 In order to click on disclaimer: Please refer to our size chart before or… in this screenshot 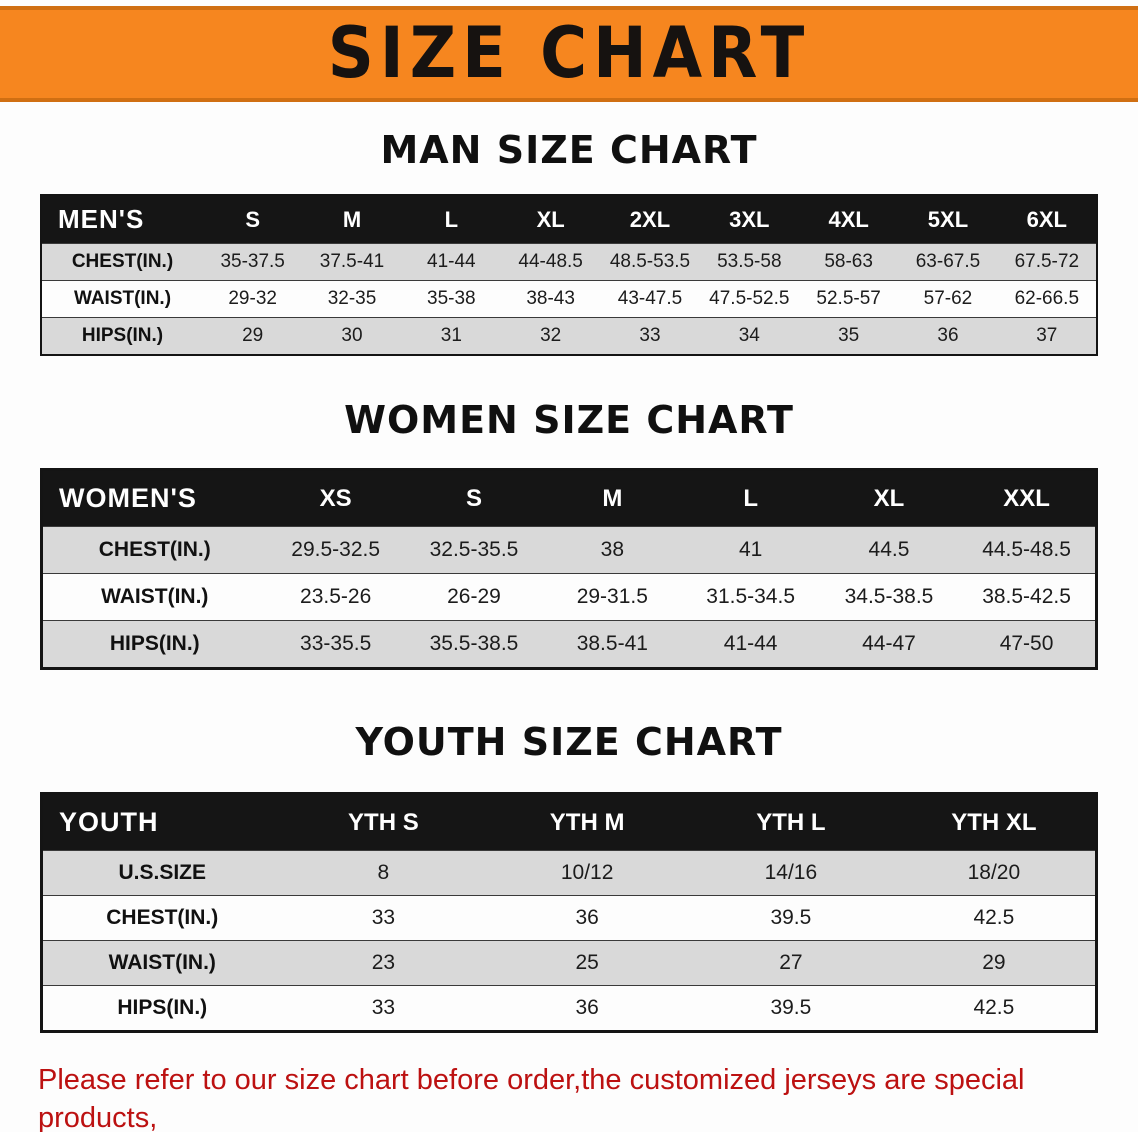, I will do `click(569, 1096)`.